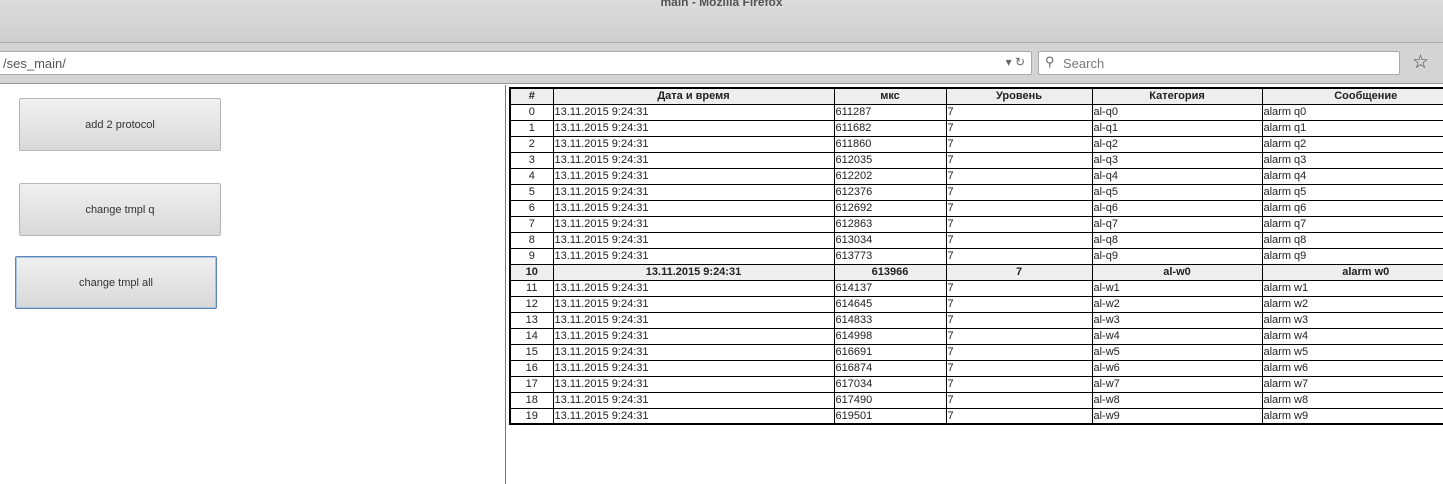 This screenshot has height=484, width=1443. I want to click on table-cell: al-w1, so click(1177, 288).